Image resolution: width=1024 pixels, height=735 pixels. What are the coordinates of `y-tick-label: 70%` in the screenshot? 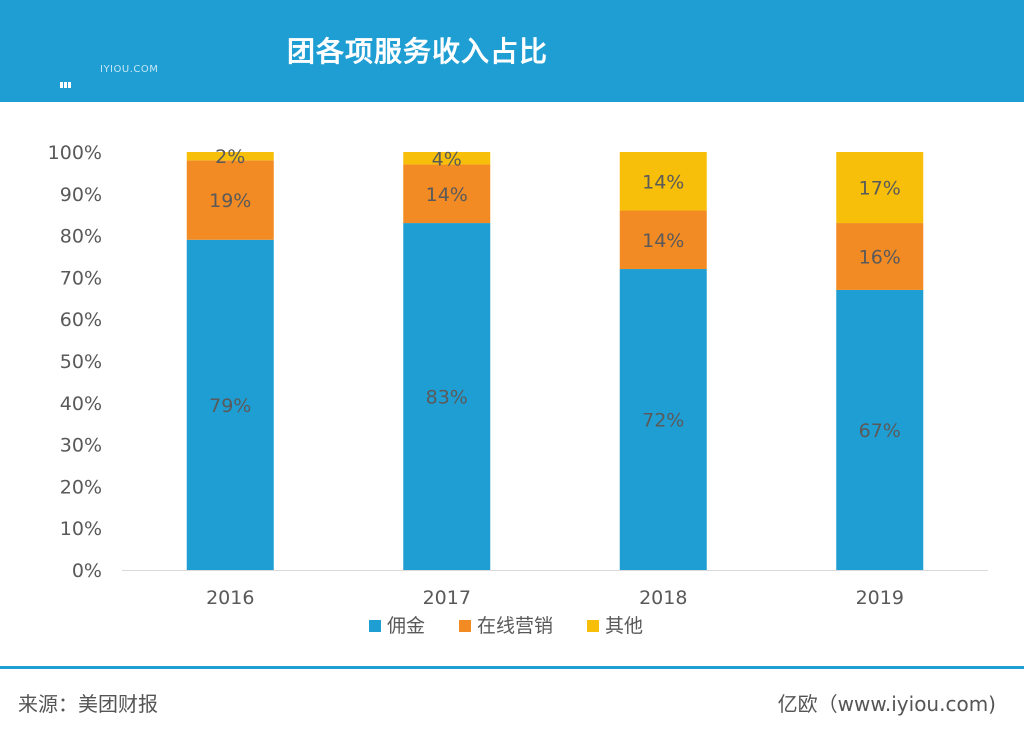 It's located at (81, 278).